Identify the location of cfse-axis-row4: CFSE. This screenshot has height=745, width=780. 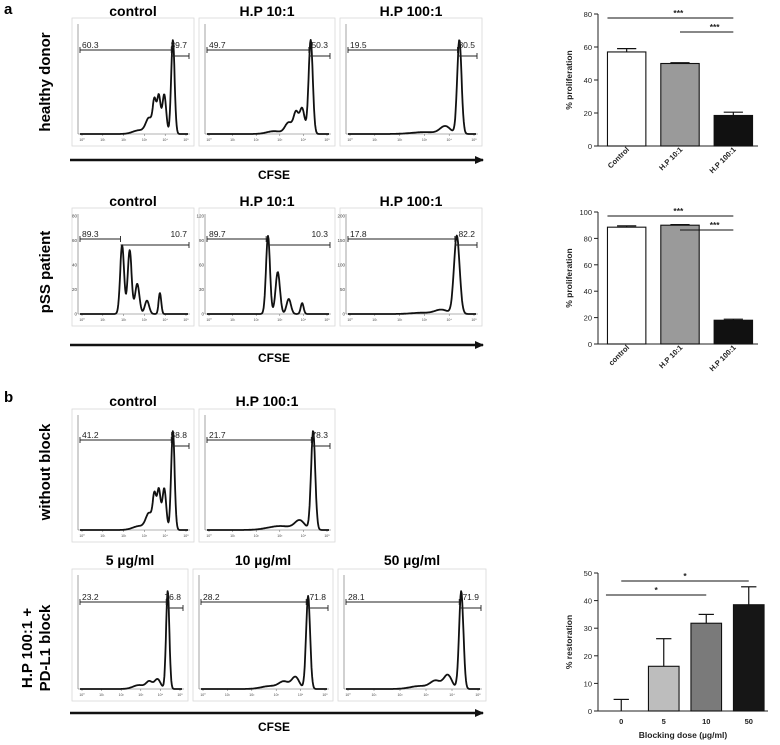
(277, 721).